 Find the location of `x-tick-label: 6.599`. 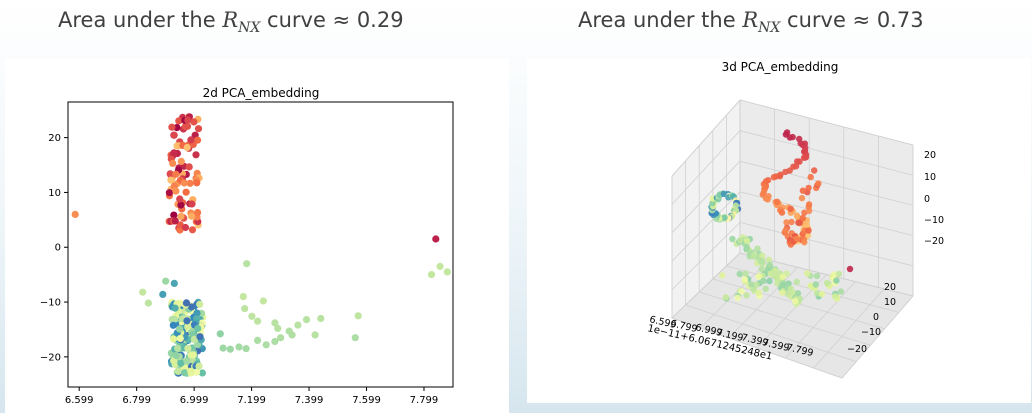

x-tick-label: 6.599 is located at coordinates (79, 400).